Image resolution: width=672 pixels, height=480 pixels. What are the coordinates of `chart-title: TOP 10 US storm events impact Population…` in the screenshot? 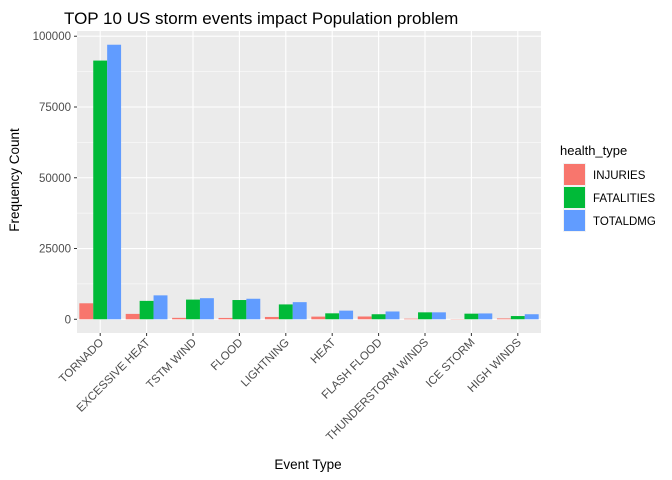 It's located at (261, 18).